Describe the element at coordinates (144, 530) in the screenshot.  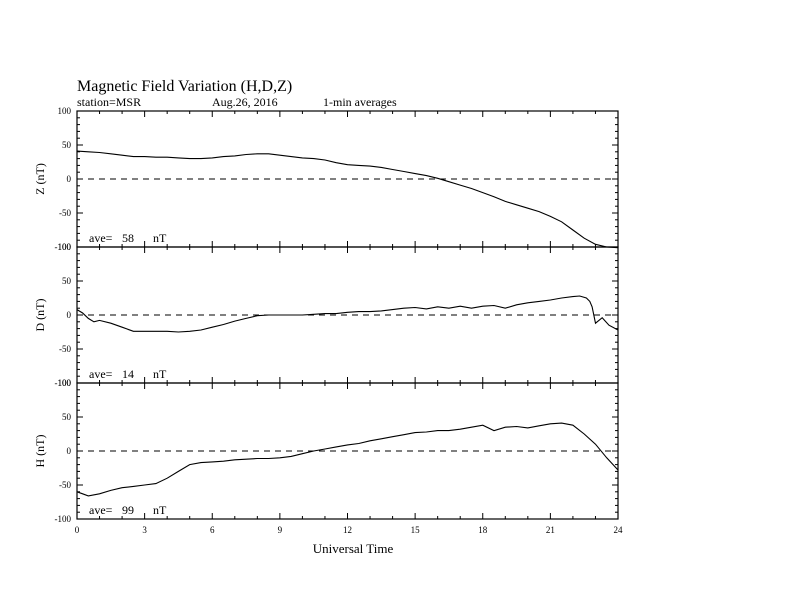
I see `x-tick-label: 3` at that location.